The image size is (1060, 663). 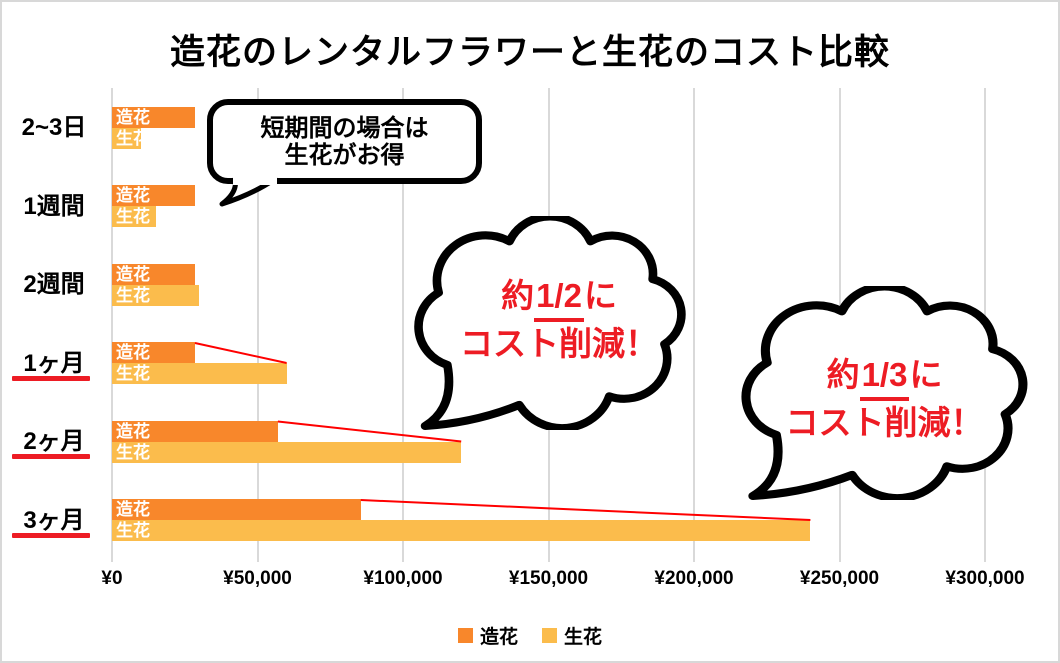 I want to click on cloud-bubble-third: 約1/3に コスト削減！, so click(x=884, y=393).